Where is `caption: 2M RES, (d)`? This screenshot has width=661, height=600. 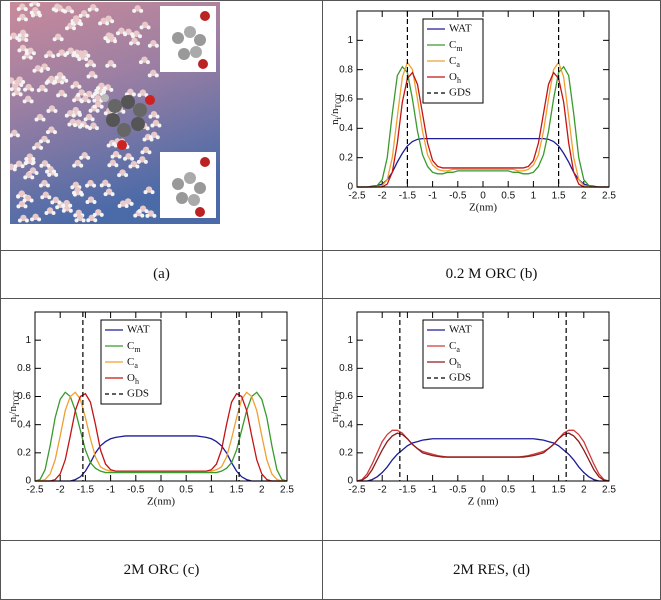
caption: 2M RES, (d) is located at coordinates (491, 570).